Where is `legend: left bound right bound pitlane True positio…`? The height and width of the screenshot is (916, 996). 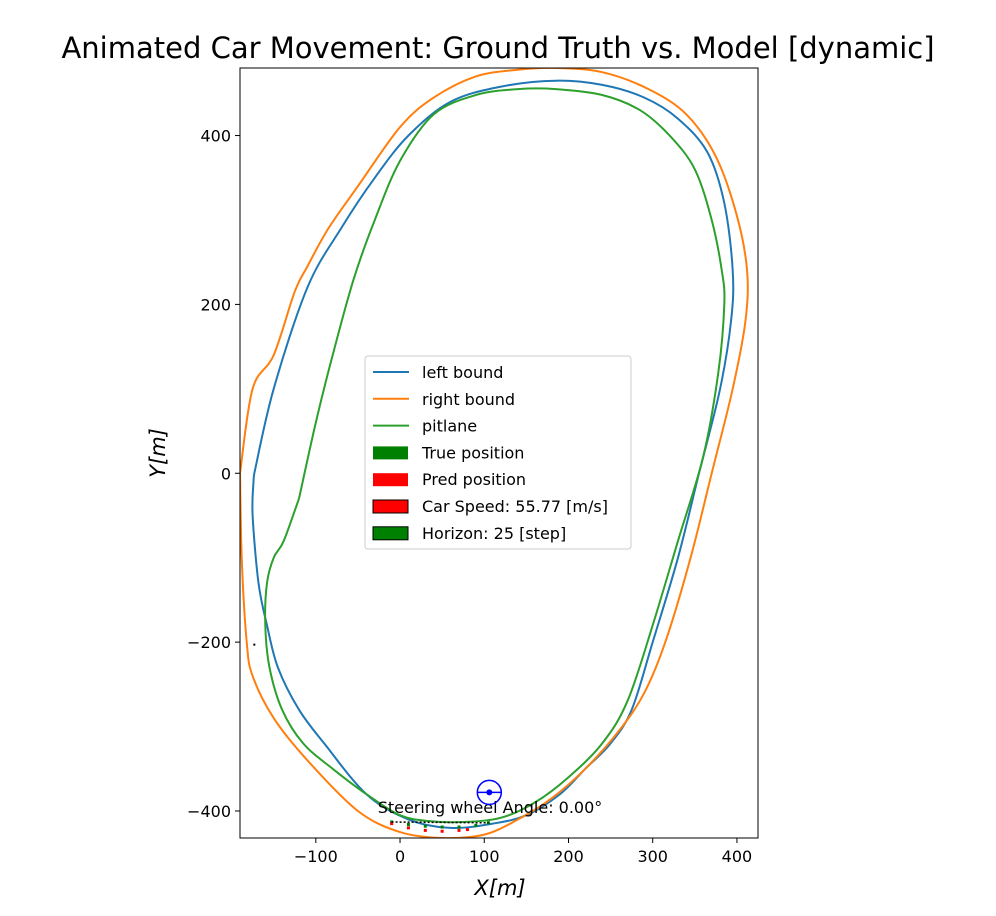
legend: left bound right bound pitlane True positio… is located at coordinates (498, 452).